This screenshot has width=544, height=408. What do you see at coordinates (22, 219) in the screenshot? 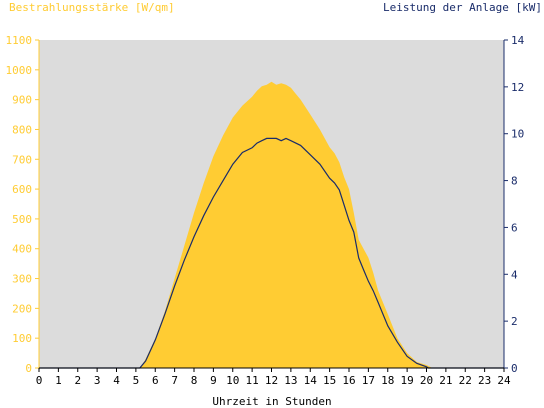
I see `left-tick-label: 500` at bounding box center [22, 219].